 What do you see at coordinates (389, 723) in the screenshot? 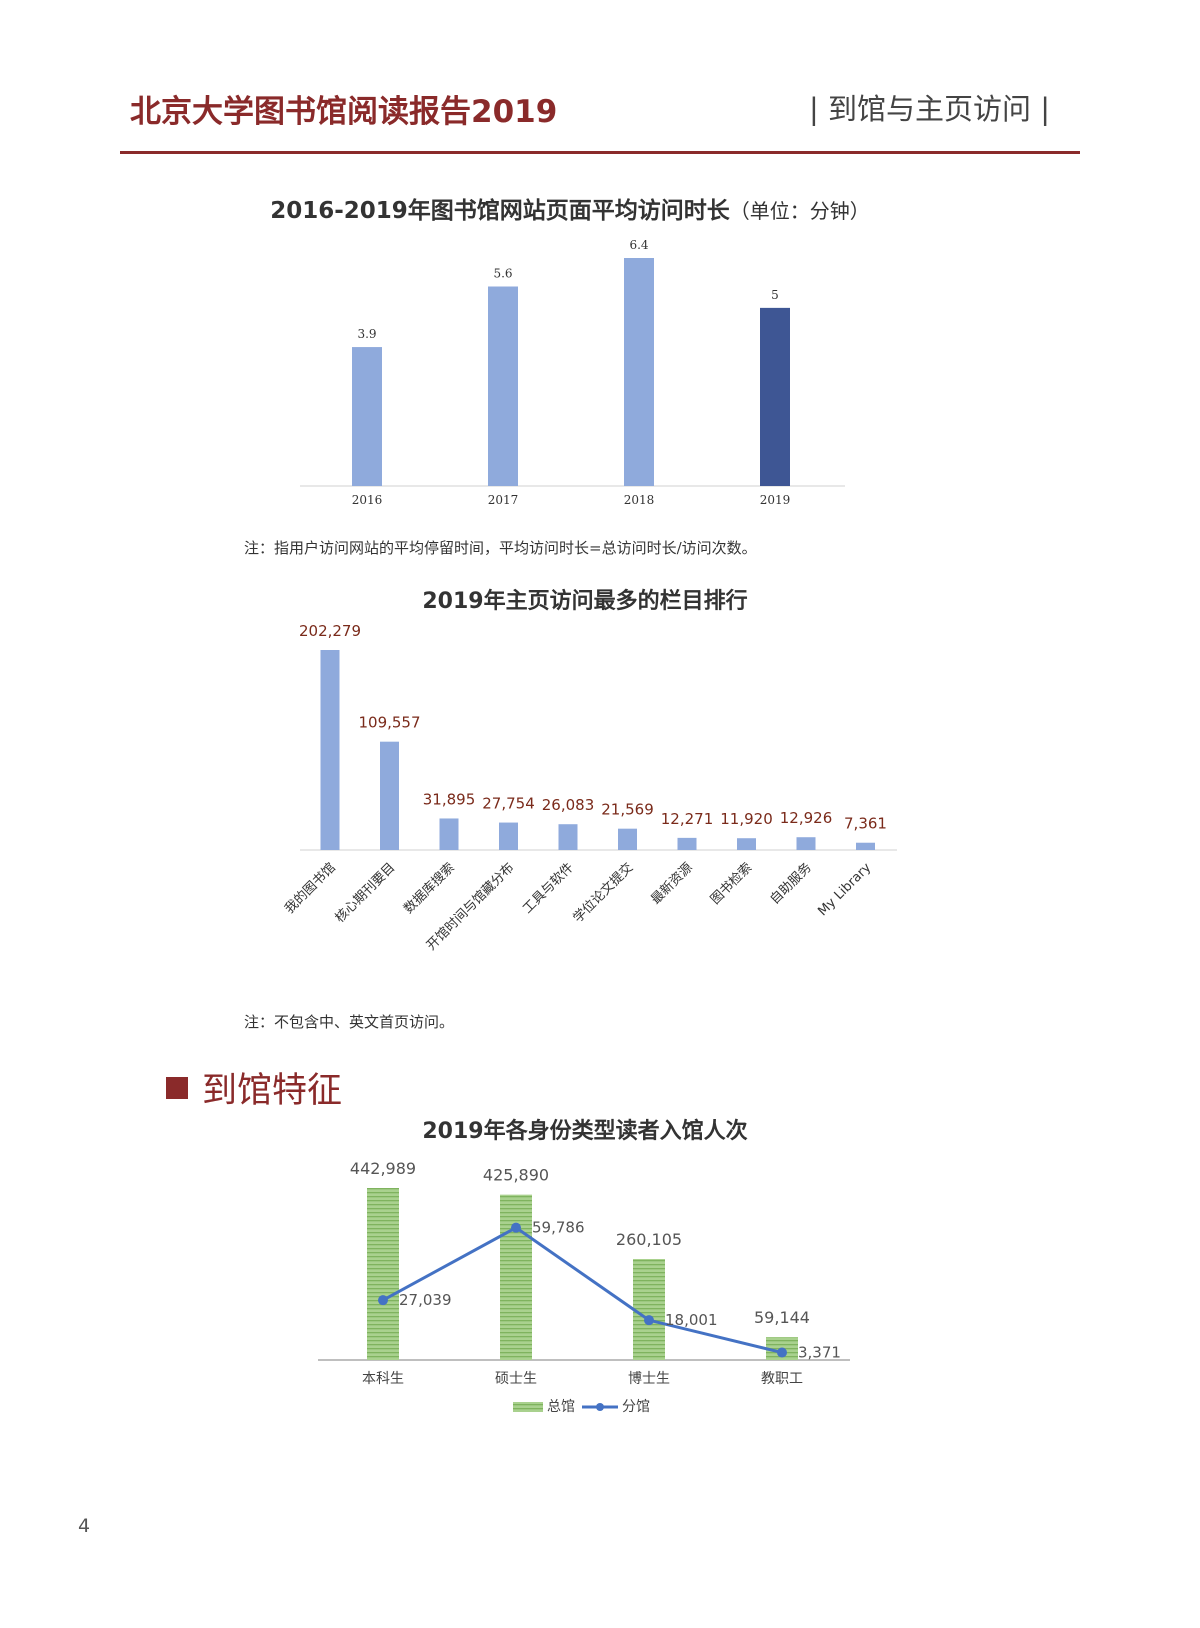
I see `chart2-value-label: 109,557` at bounding box center [389, 723].